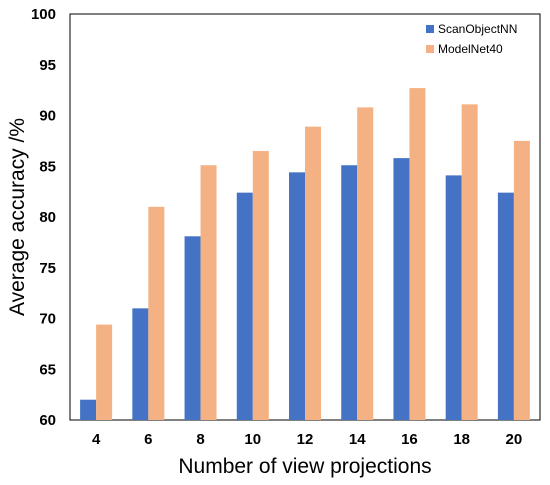 Image resolution: width=550 pixels, height=485 pixels. I want to click on legend-label-scanobjectnn: ScanObjectNN, so click(477, 29).